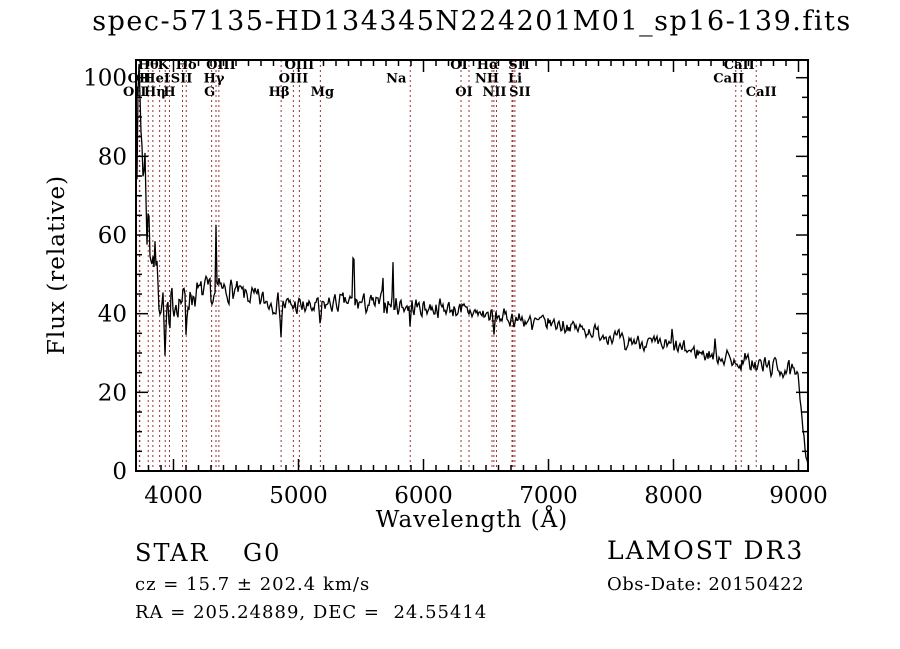 The height and width of the screenshot is (649, 900). Describe the element at coordinates (279, 92) in the screenshot. I see `spectral-line-label: Hβ` at that location.